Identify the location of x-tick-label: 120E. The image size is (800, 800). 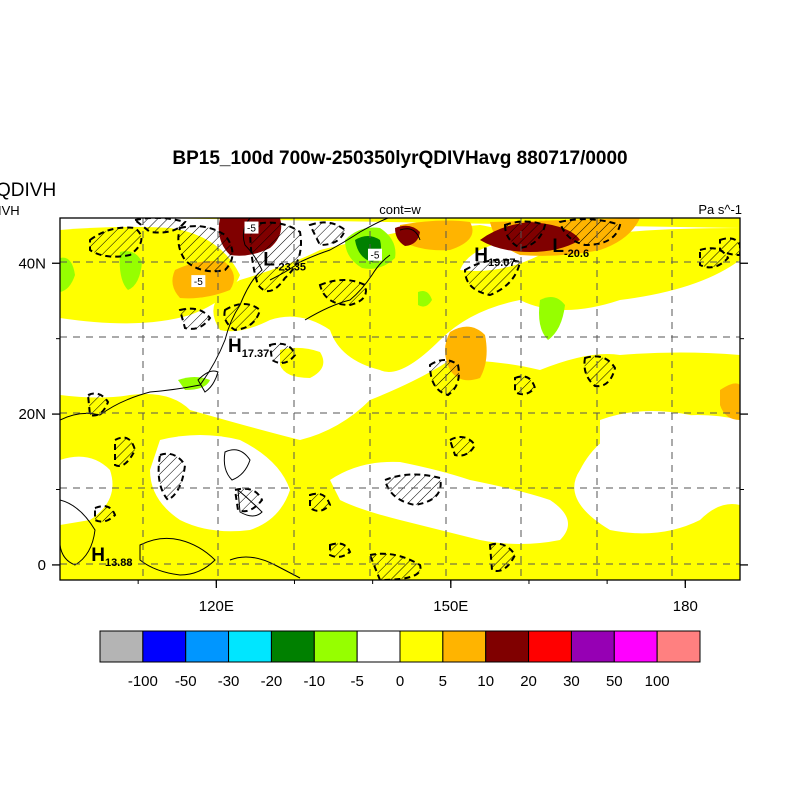
(216, 606).